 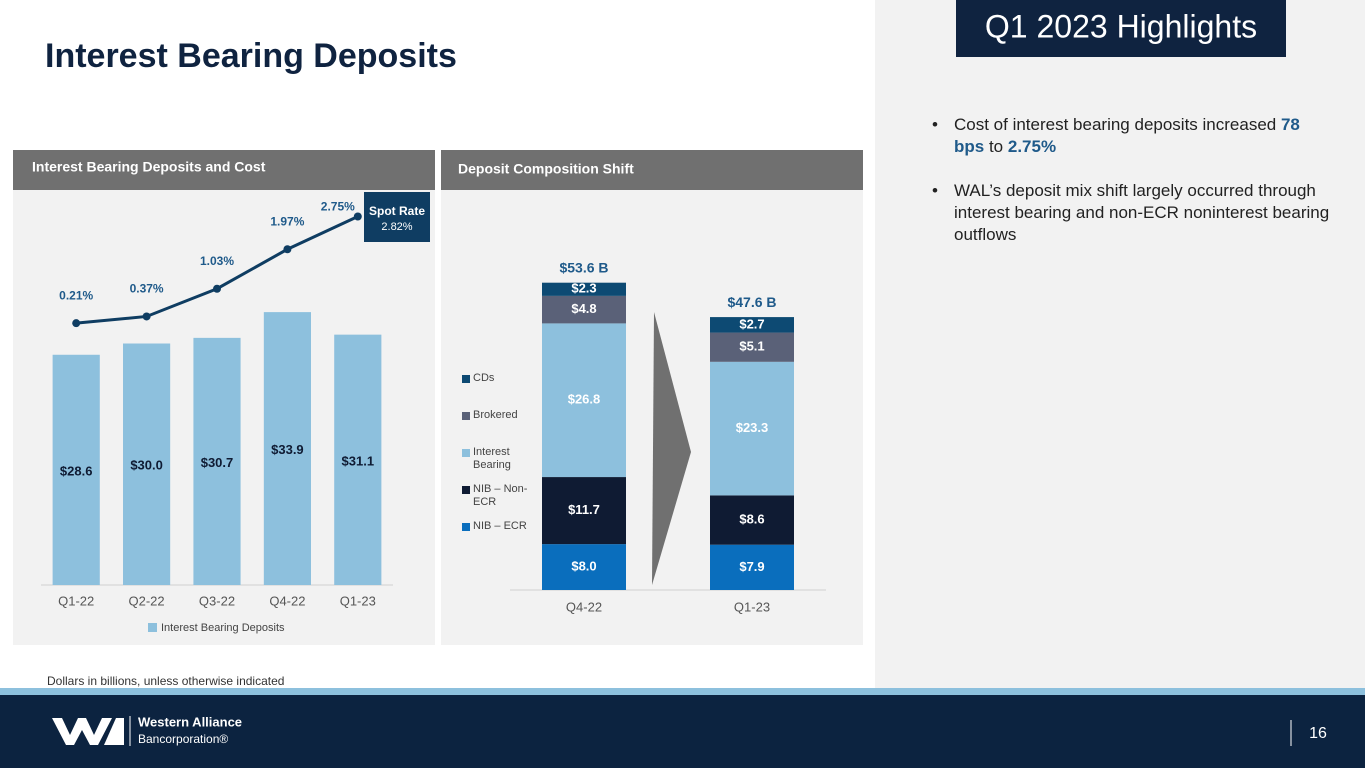 I want to click on data-label: $5.1, so click(x=751, y=346).